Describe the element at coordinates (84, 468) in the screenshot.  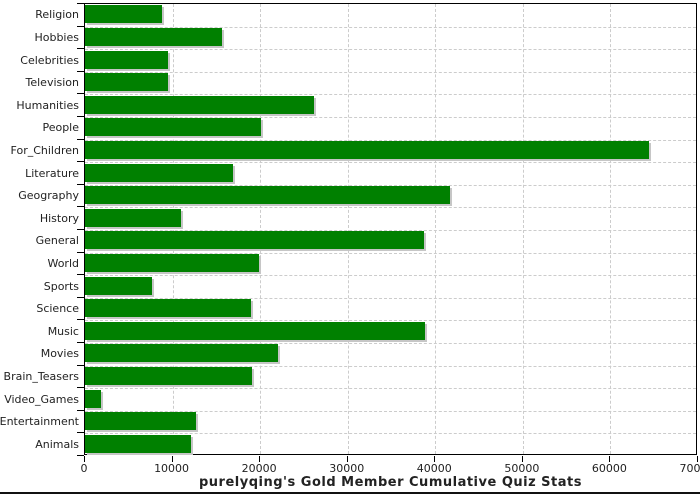
I see `x-axis-tick-label: 0` at that location.